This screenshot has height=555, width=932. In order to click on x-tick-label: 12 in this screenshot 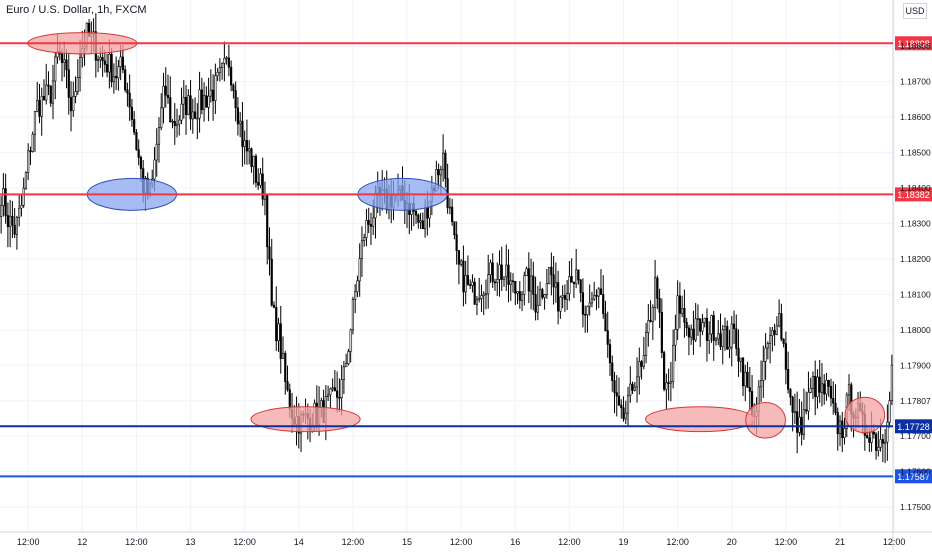, I will do `click(82, 542)`.